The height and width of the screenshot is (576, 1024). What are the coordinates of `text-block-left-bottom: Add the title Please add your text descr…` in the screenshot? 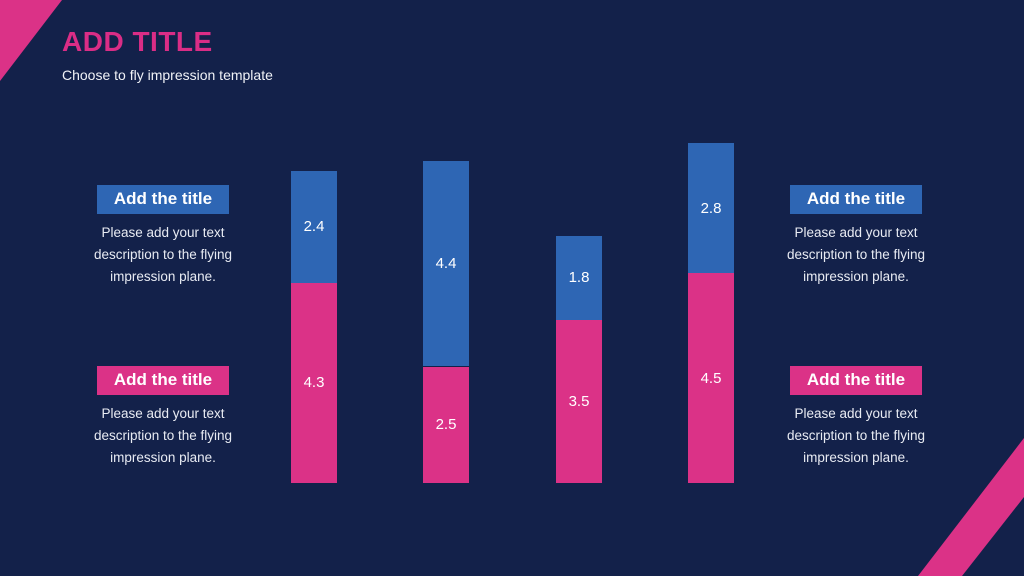 It's located at (163, 417).